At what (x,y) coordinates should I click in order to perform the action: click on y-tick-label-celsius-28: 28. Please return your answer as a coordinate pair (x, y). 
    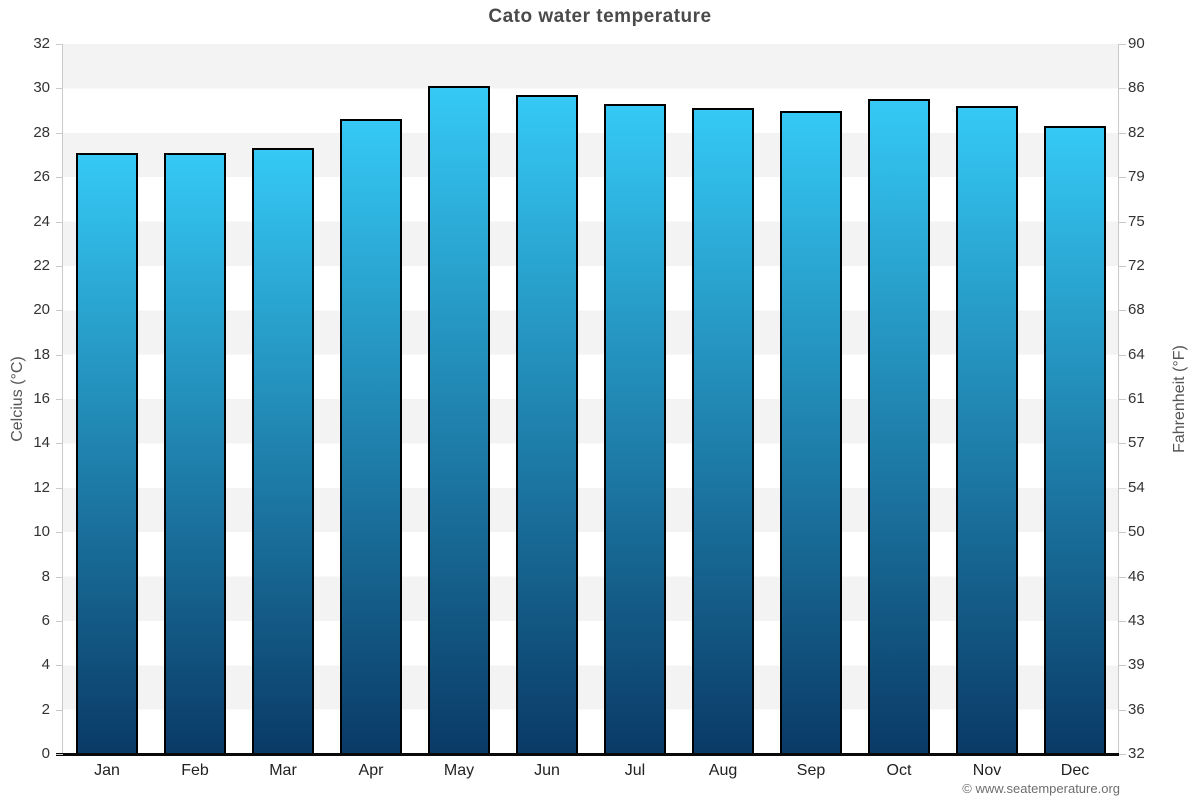
    Looking at the image, I should click on (41, 132).